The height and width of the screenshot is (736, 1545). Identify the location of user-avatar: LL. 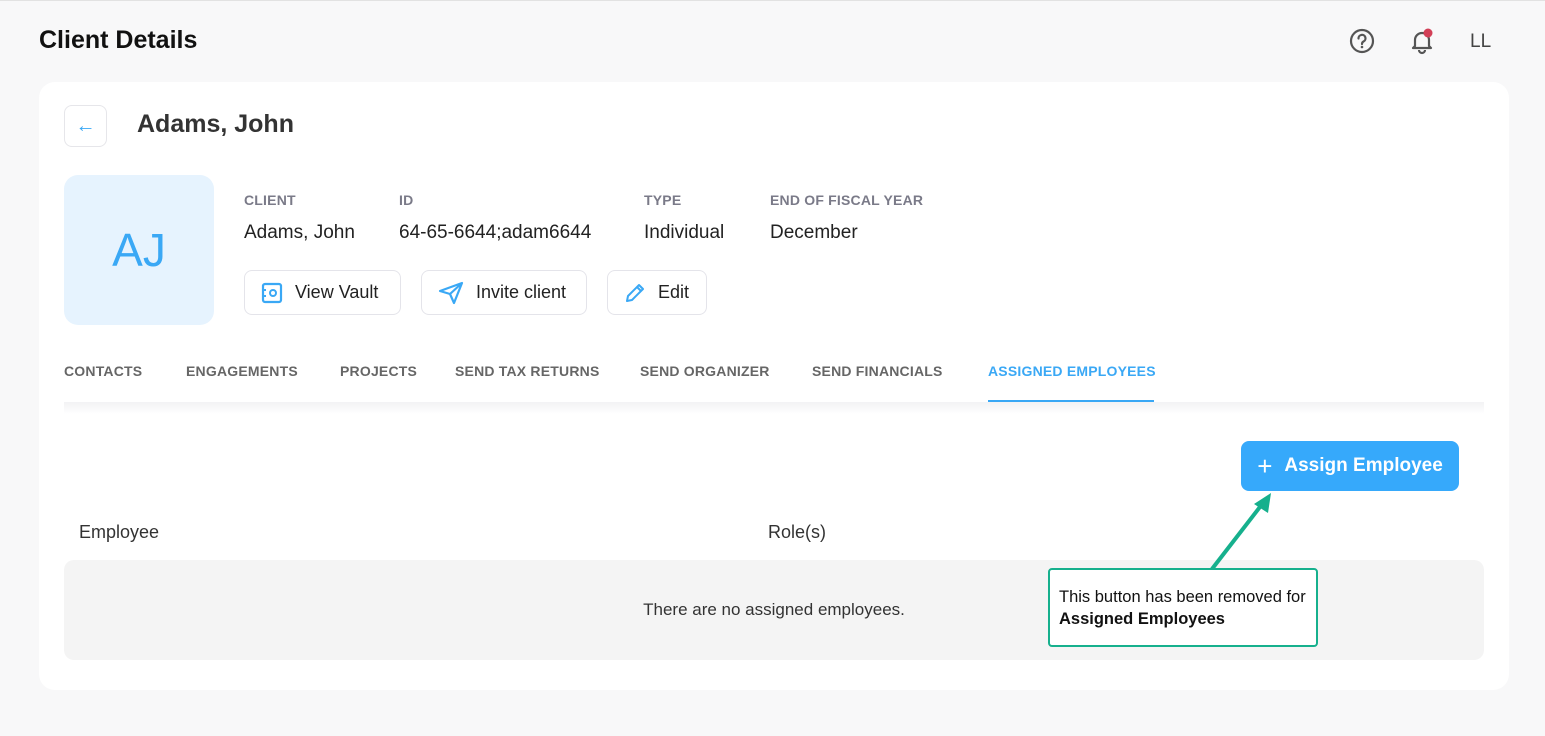
(1481, 41).